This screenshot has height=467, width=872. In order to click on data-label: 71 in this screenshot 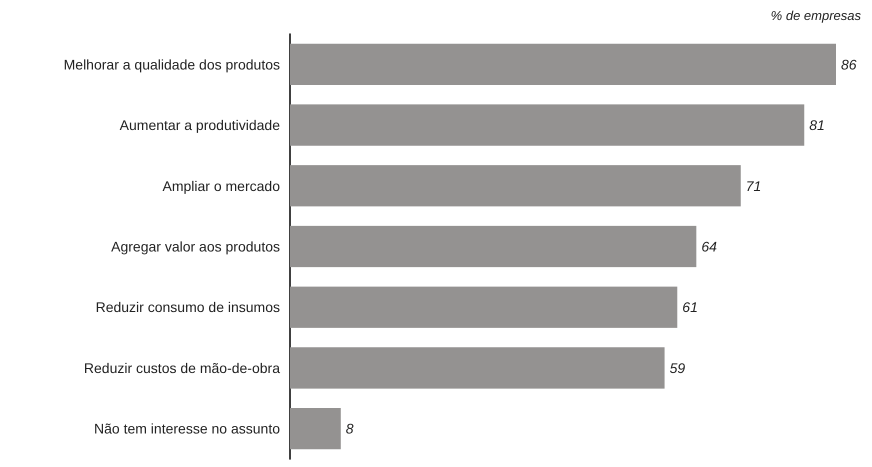, I will do `click(754, 186)`.